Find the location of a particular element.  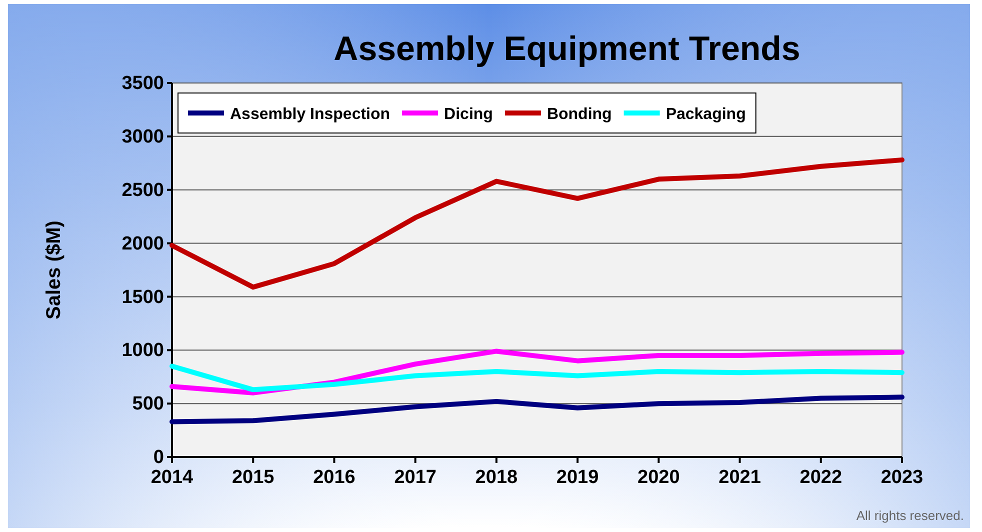

x-tick-label: 2019 is located at coordinates (577, 477).